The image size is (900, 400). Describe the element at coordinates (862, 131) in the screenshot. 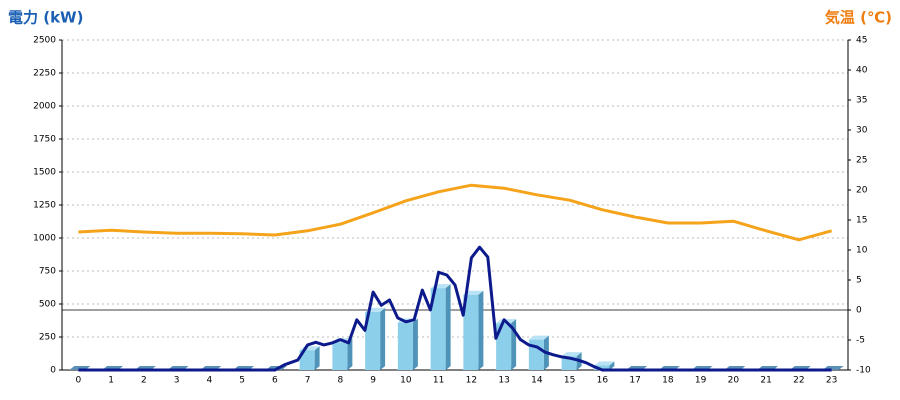

I see `y2-tick-label: 30` at that location.